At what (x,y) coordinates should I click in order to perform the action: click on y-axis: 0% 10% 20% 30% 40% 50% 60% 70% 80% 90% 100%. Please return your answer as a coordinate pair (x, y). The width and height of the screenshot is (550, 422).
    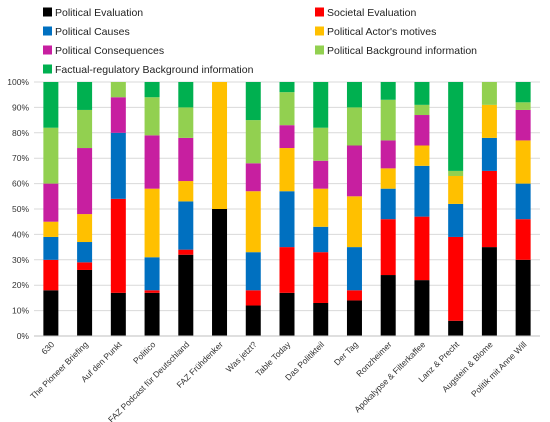
    Looking at the image, I should click on (18, 209).